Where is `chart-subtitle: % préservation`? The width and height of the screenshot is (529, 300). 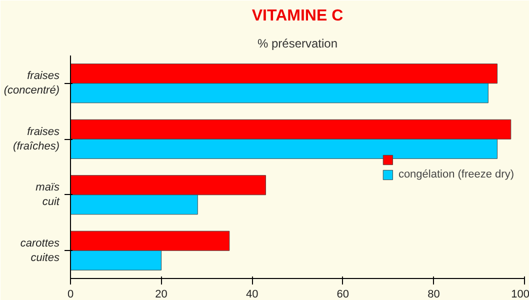
chart-subtitle: % préservation is located at coordinates (297, 43).